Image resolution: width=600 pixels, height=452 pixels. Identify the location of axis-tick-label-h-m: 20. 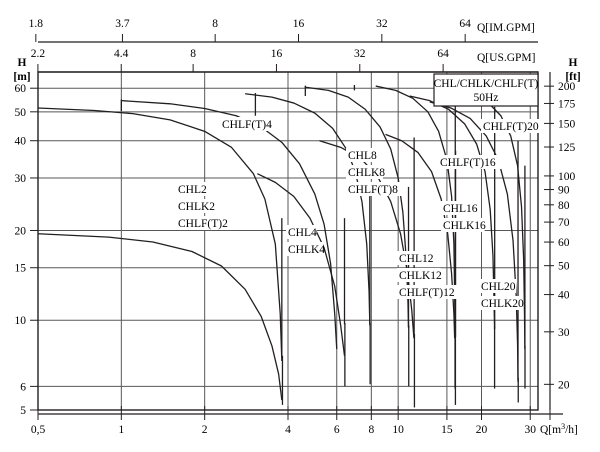
(21, 231).